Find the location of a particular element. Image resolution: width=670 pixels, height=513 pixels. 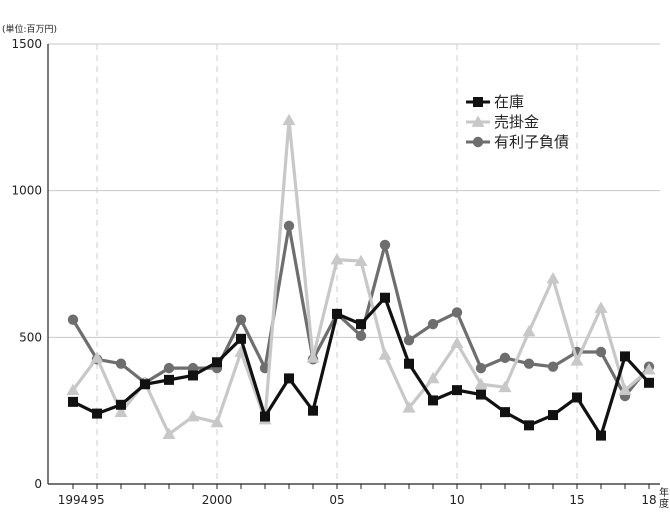

point-square-2009 is located at coordinates (433, 400).